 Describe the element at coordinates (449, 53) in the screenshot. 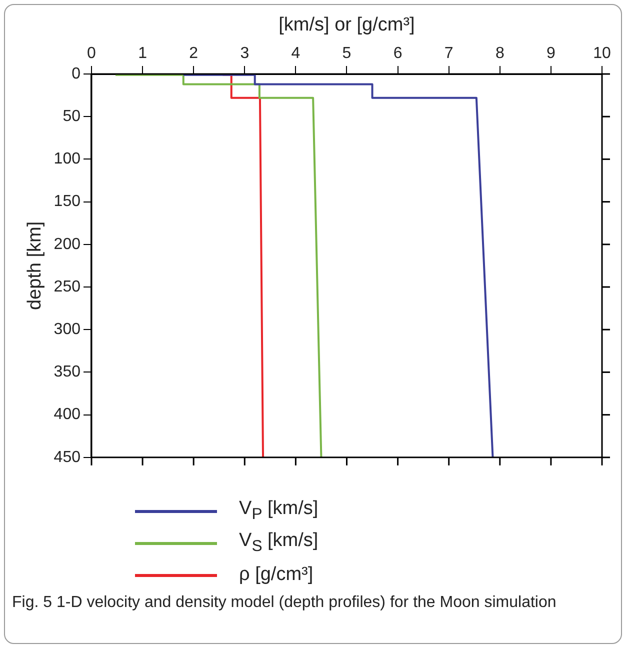

I see `x-tick-label: 7` at that location.